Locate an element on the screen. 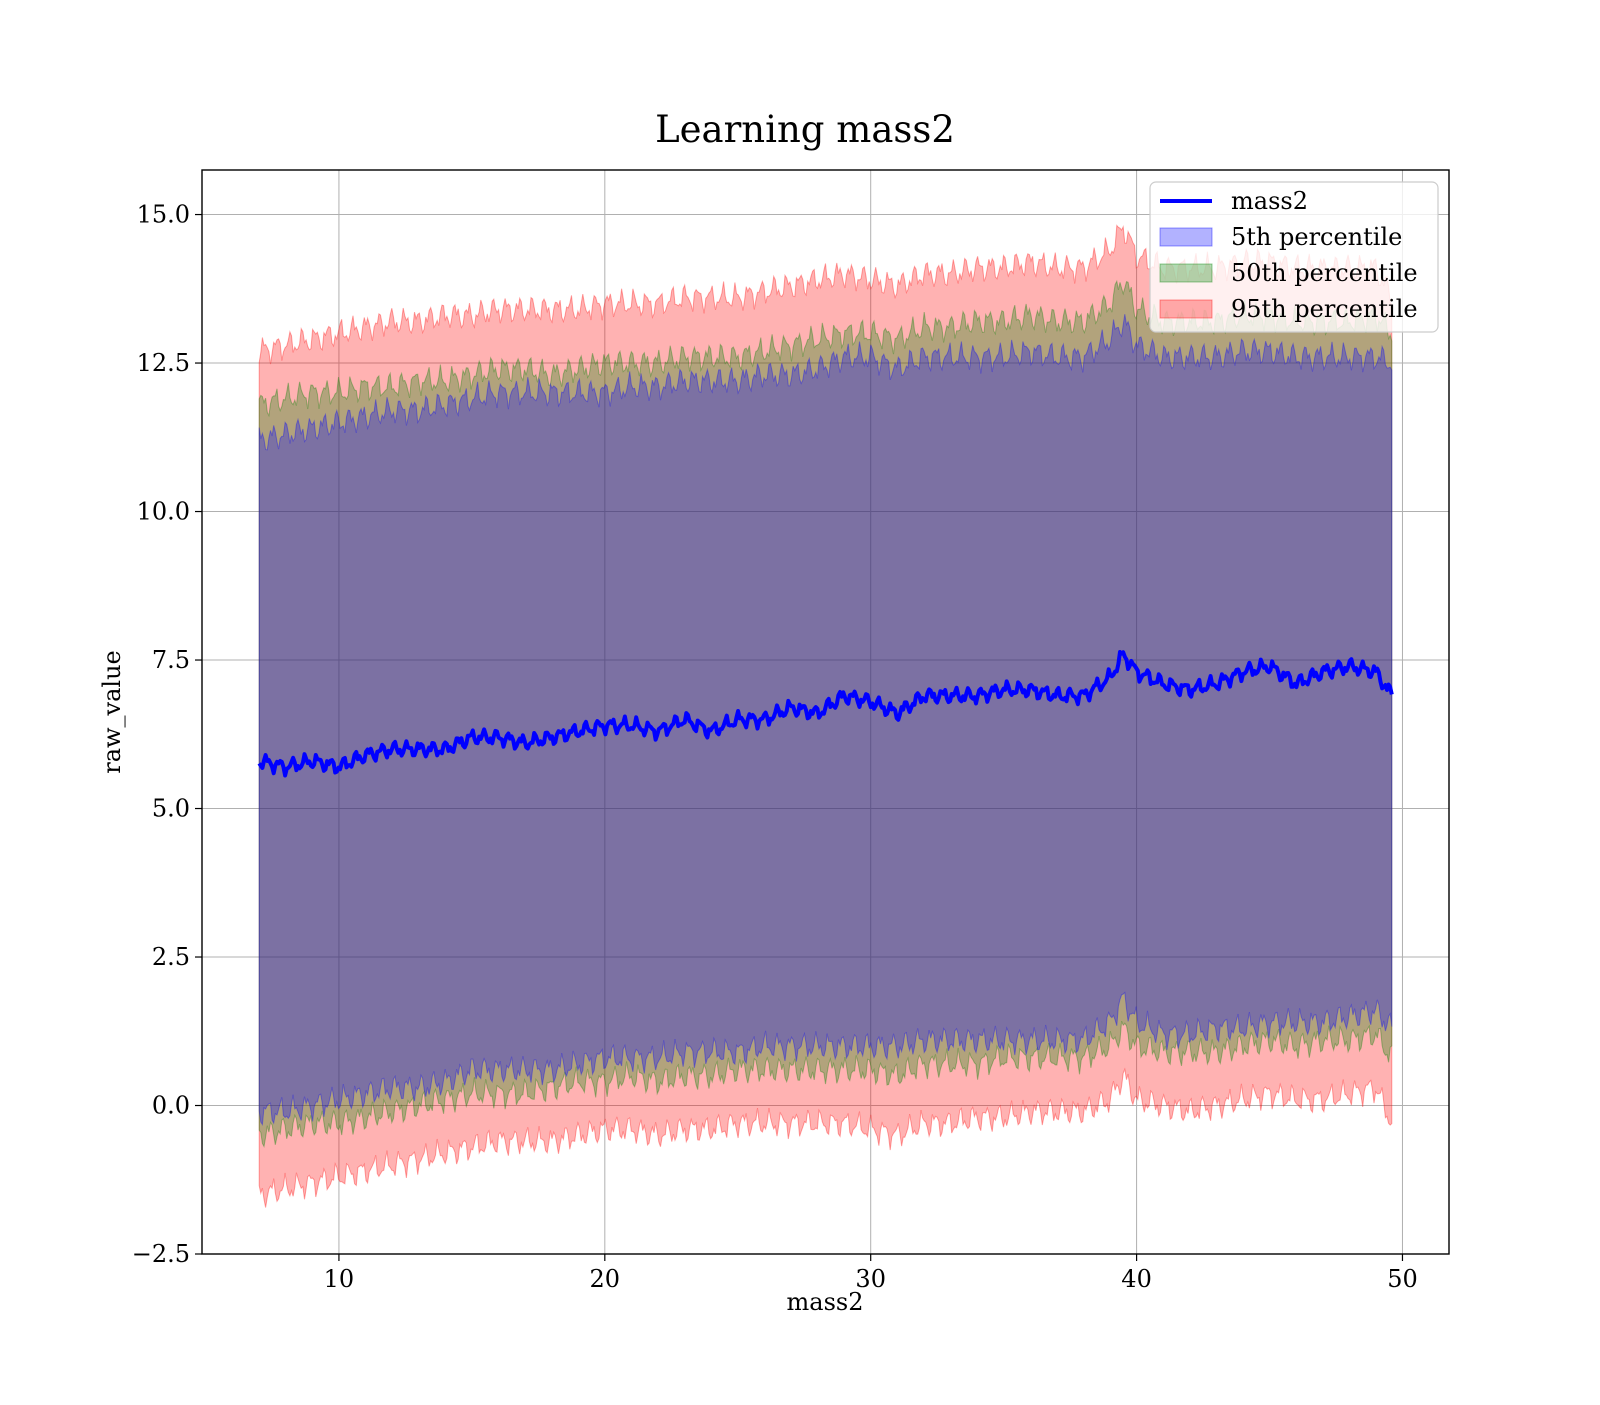  legend-swatch-95th is located at coordinates (1186, 309).